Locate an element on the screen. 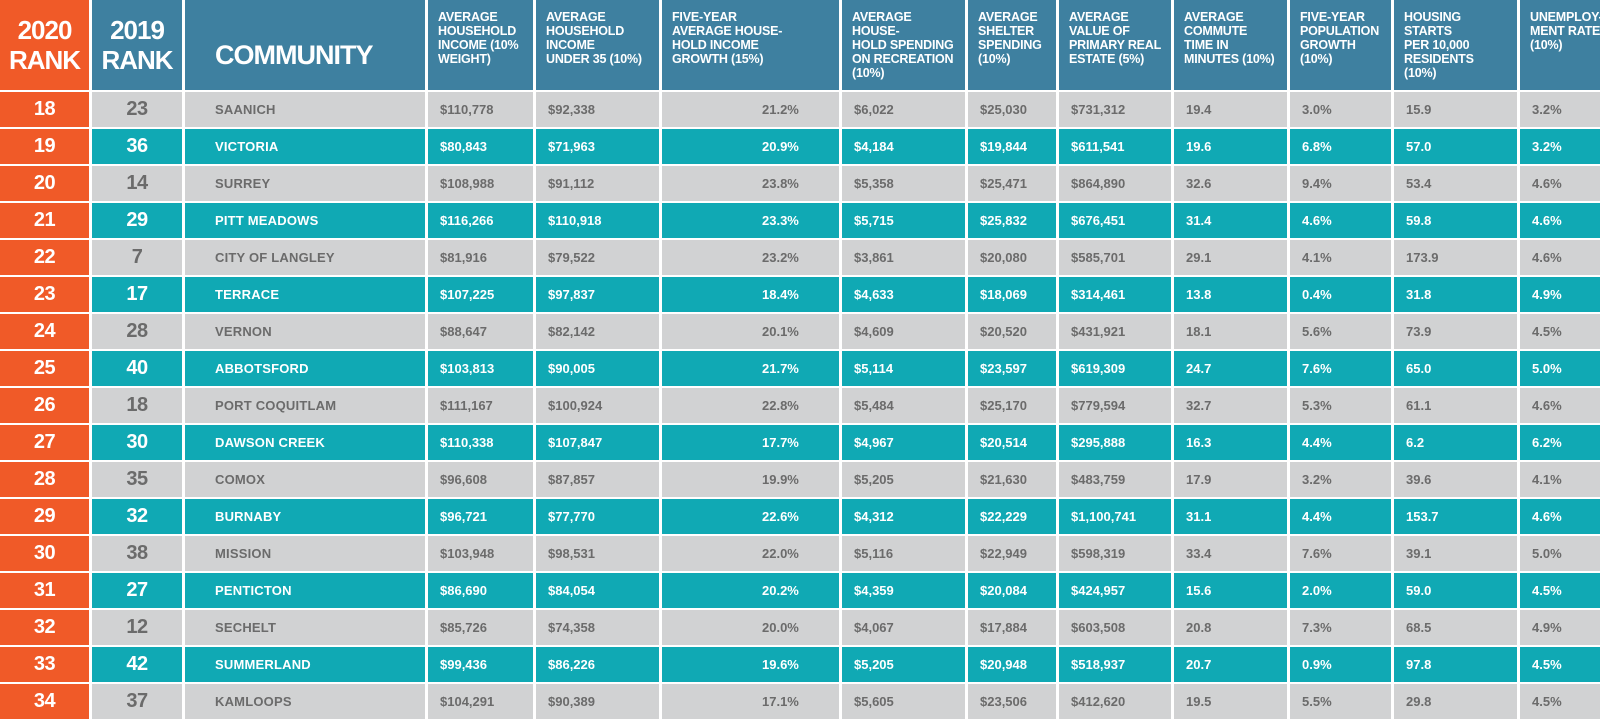 Image resolution: width=1600 pixels, height=727 pixels. cell-rank-2019: 27 is located at coordinates (137, 590).